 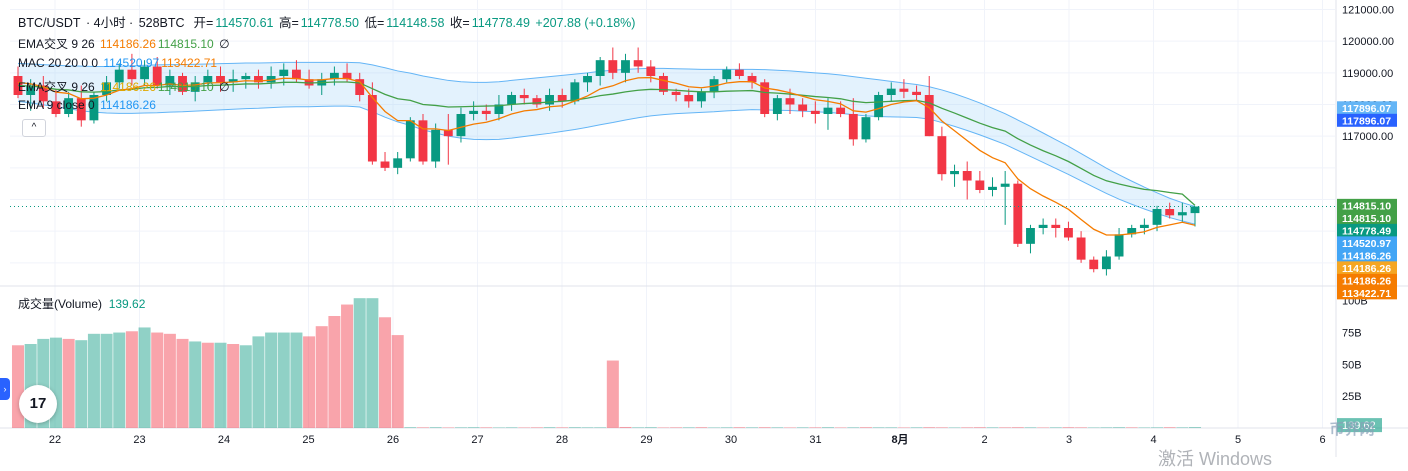 I want to click on expand-panel-icon: ›, so click(x=5, y=389).